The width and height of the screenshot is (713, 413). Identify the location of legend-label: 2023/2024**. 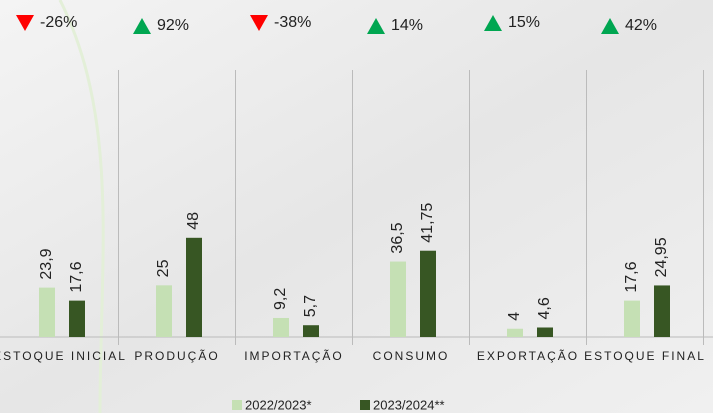
(409, 404).